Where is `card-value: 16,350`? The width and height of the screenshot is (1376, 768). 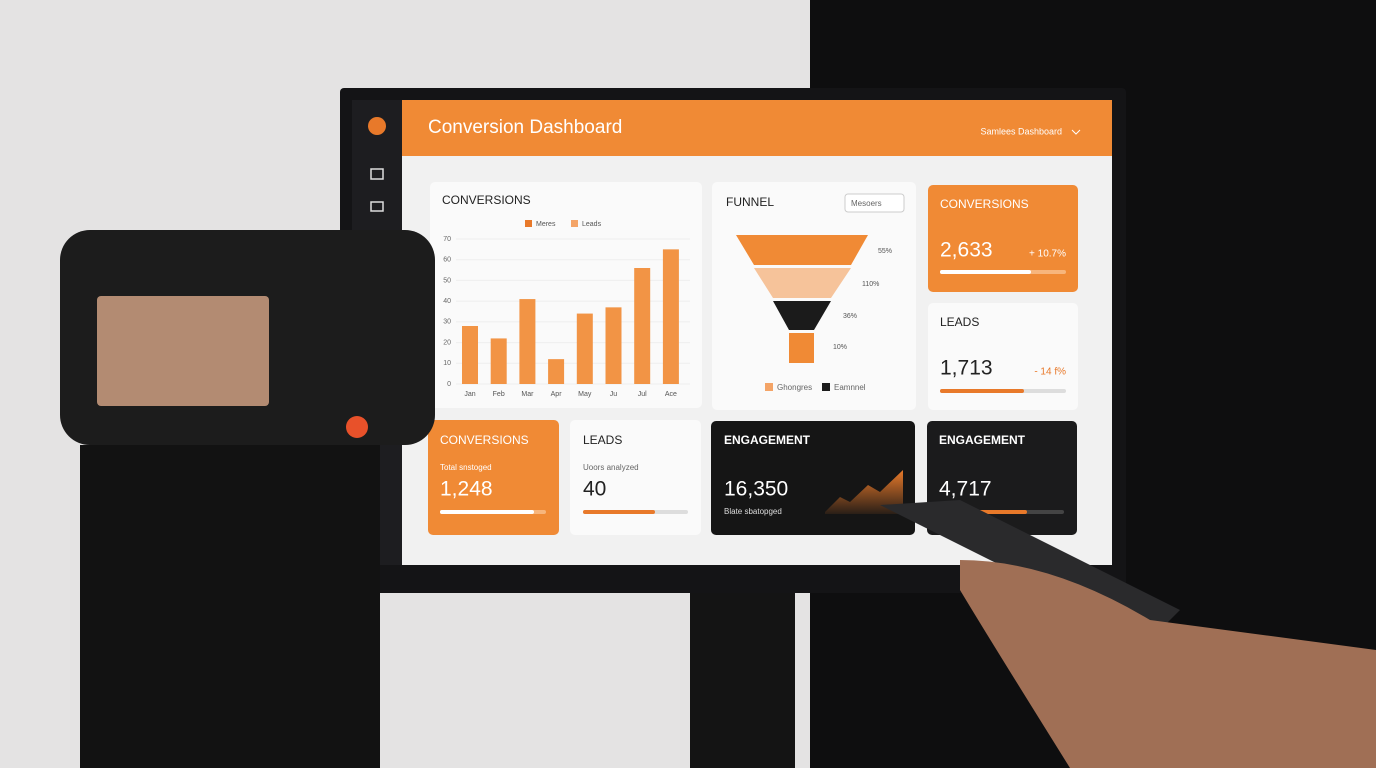
card-value: 16,350 is located at coordinates (756, 489).